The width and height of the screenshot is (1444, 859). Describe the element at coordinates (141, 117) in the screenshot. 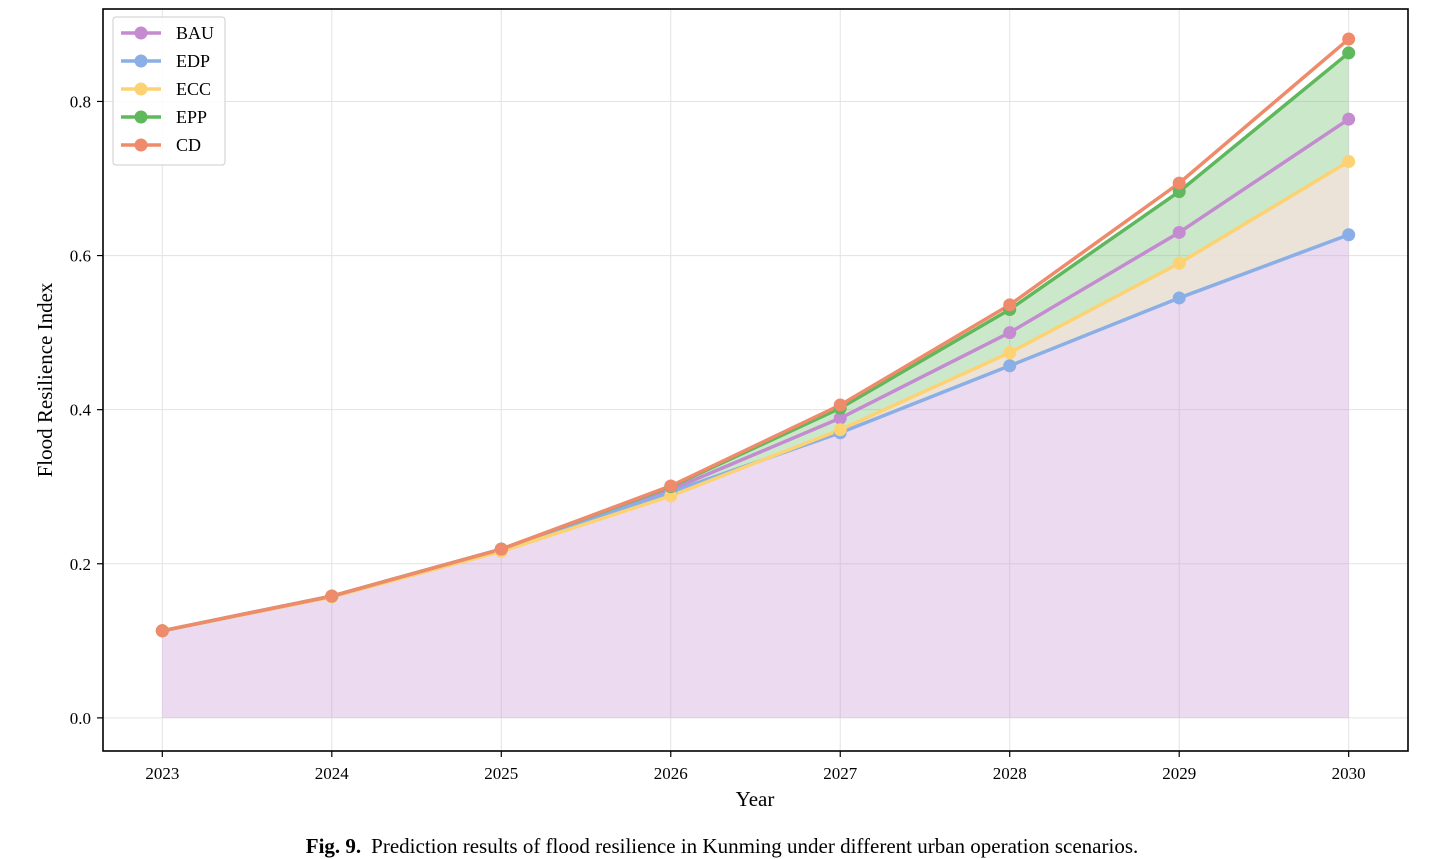

I see `legend-marker-epp` at that location.